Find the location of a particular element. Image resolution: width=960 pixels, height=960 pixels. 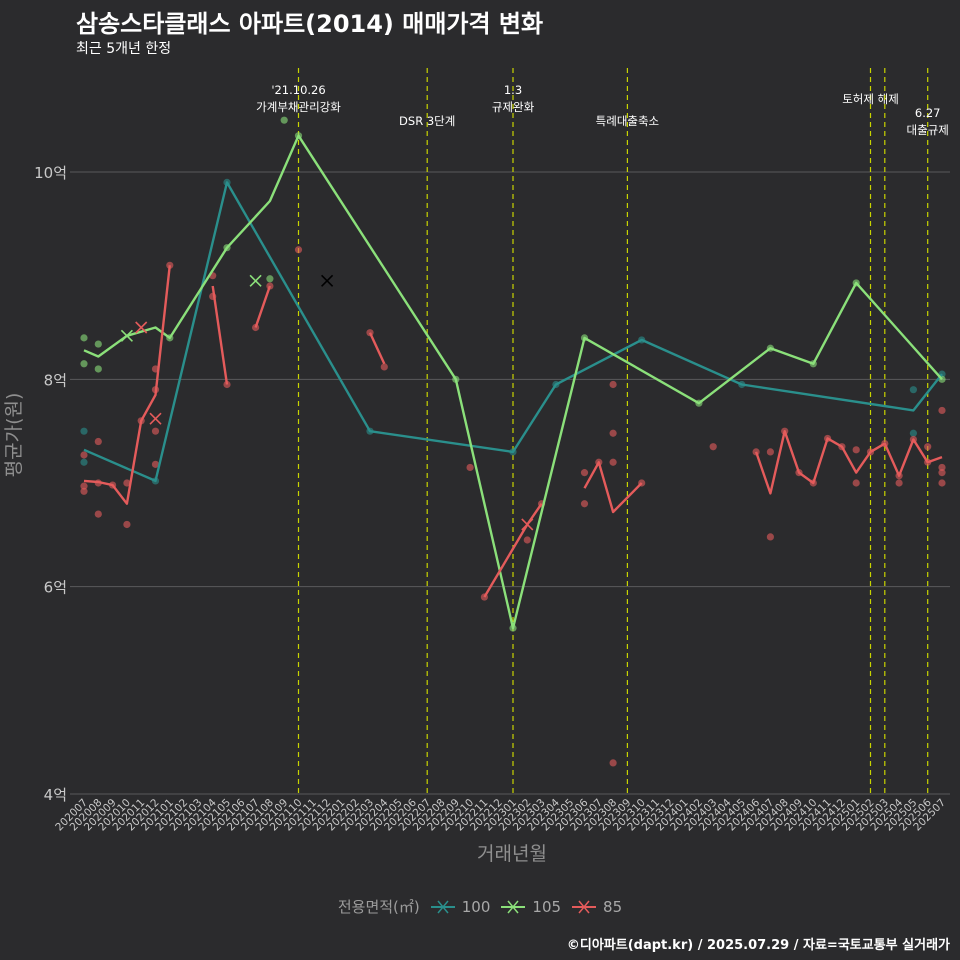

event-label-202502: 토허제 해제 is located at coordinates (870, 99).